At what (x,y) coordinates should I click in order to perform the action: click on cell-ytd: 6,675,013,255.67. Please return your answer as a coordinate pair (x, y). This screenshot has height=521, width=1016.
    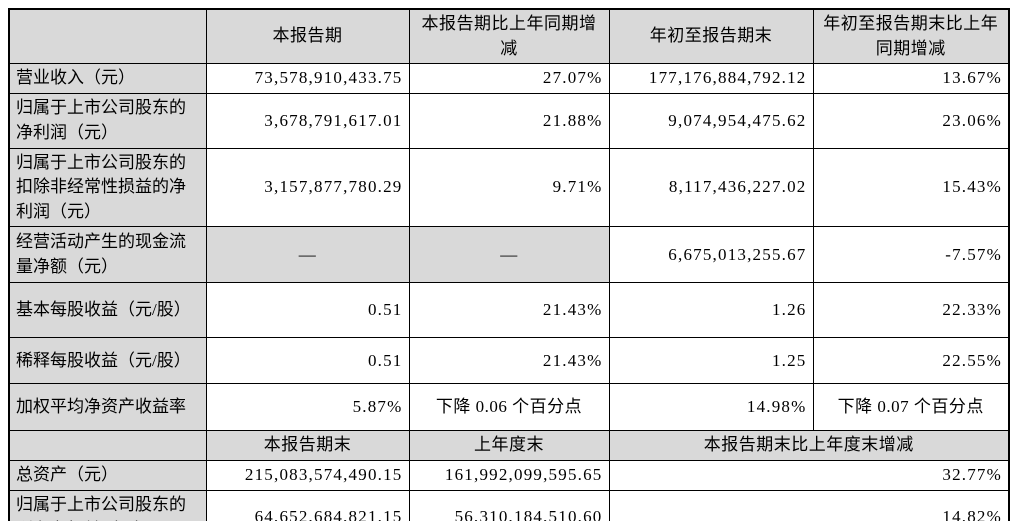
    Looking at the image, I should click on (711, 255).